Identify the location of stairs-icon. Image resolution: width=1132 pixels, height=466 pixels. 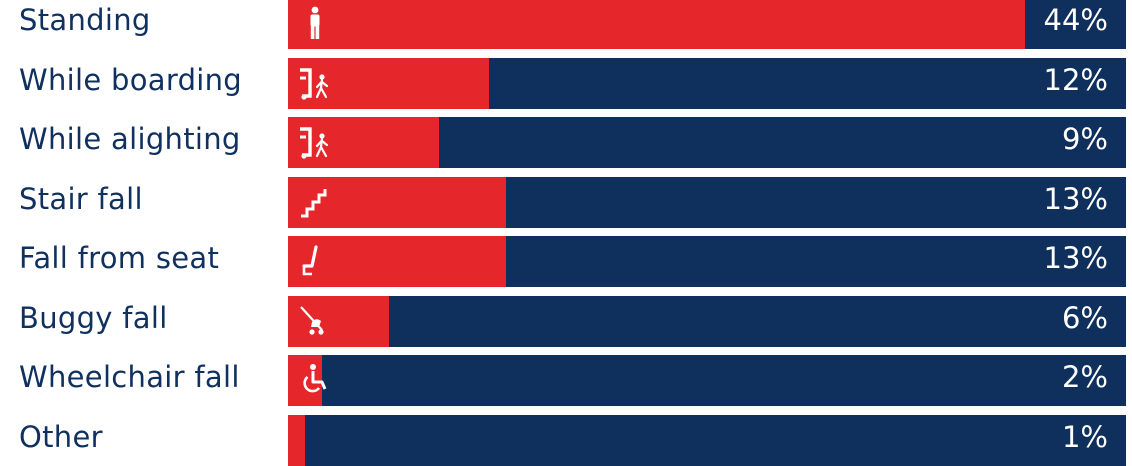
(314, 202).